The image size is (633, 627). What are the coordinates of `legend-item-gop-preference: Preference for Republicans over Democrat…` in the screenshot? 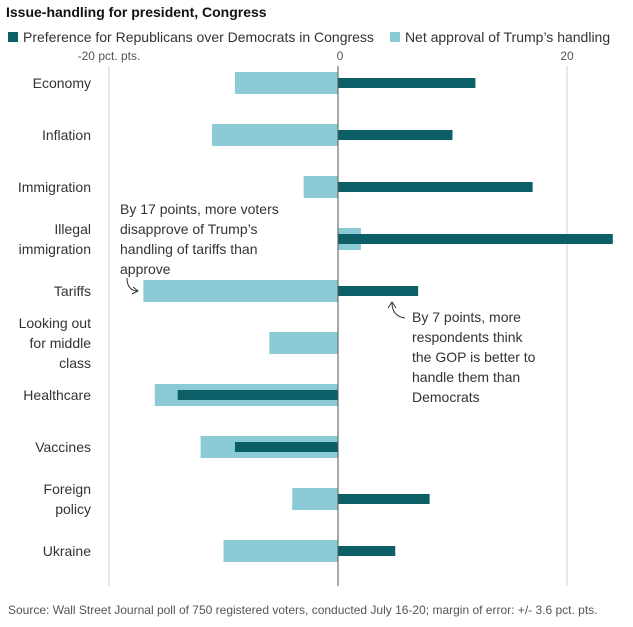 It's located at (191, 37).